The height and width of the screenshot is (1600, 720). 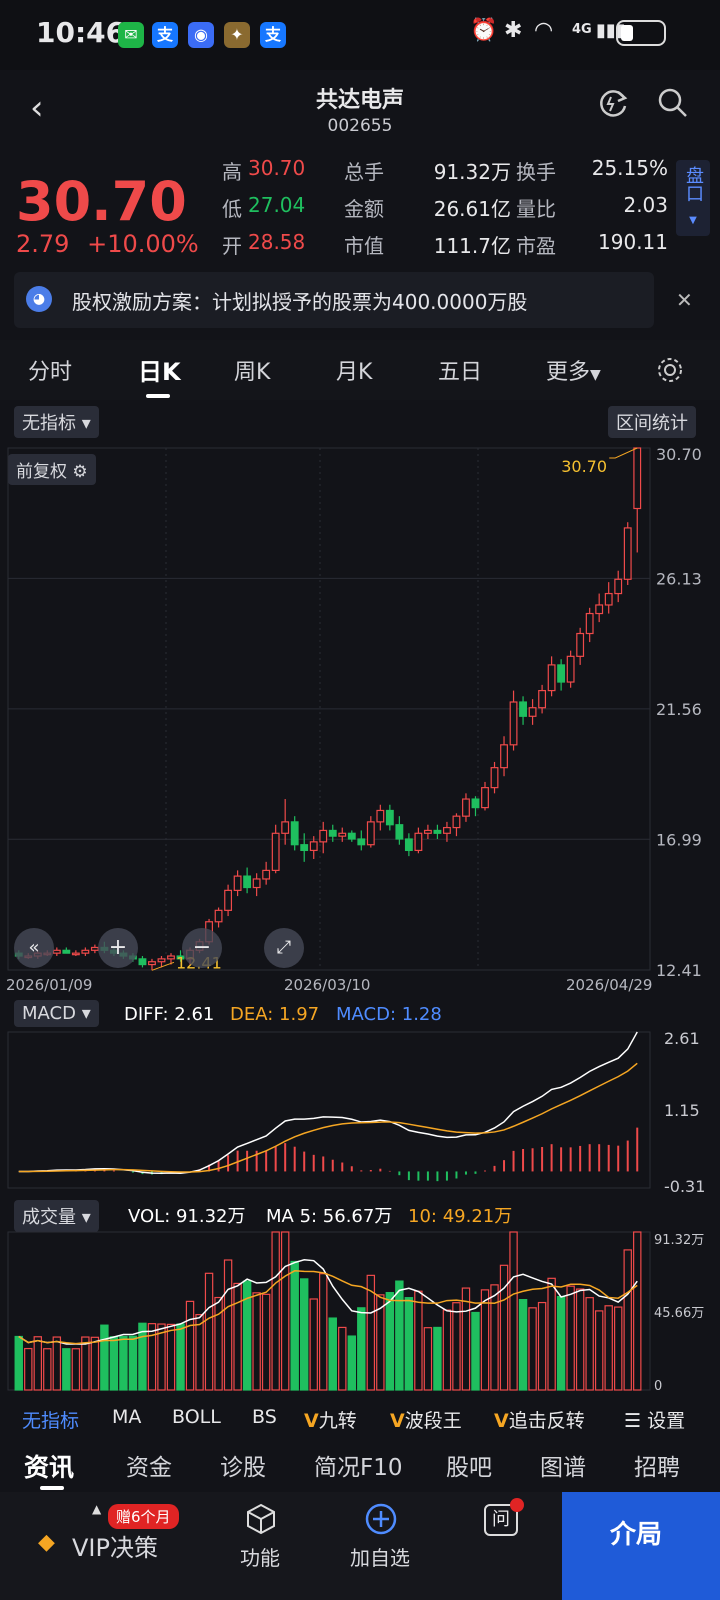 What do you see at coordinates (460, 372) in the screenshot?
I see `tab-five-day: 五日` at bounding box center [460, 372].